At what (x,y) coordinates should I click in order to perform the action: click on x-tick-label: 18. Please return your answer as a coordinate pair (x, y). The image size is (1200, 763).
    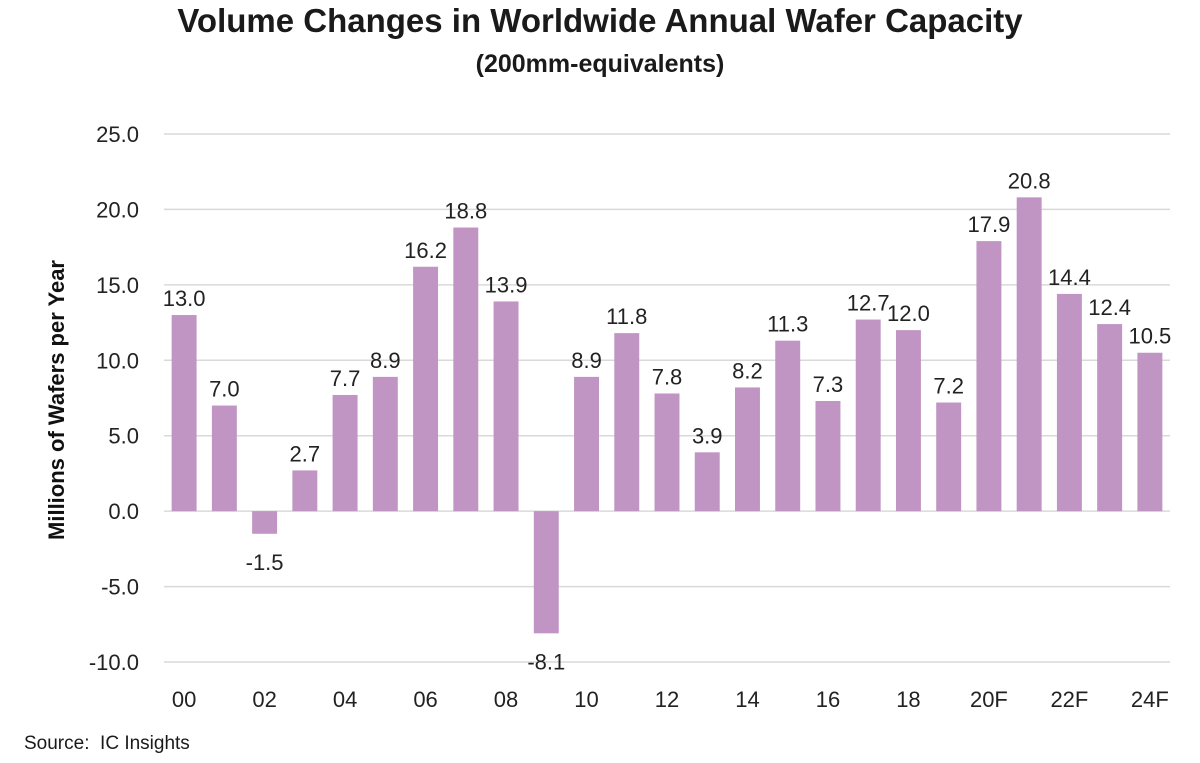
    Looking at the image, I should click on (908, 699).